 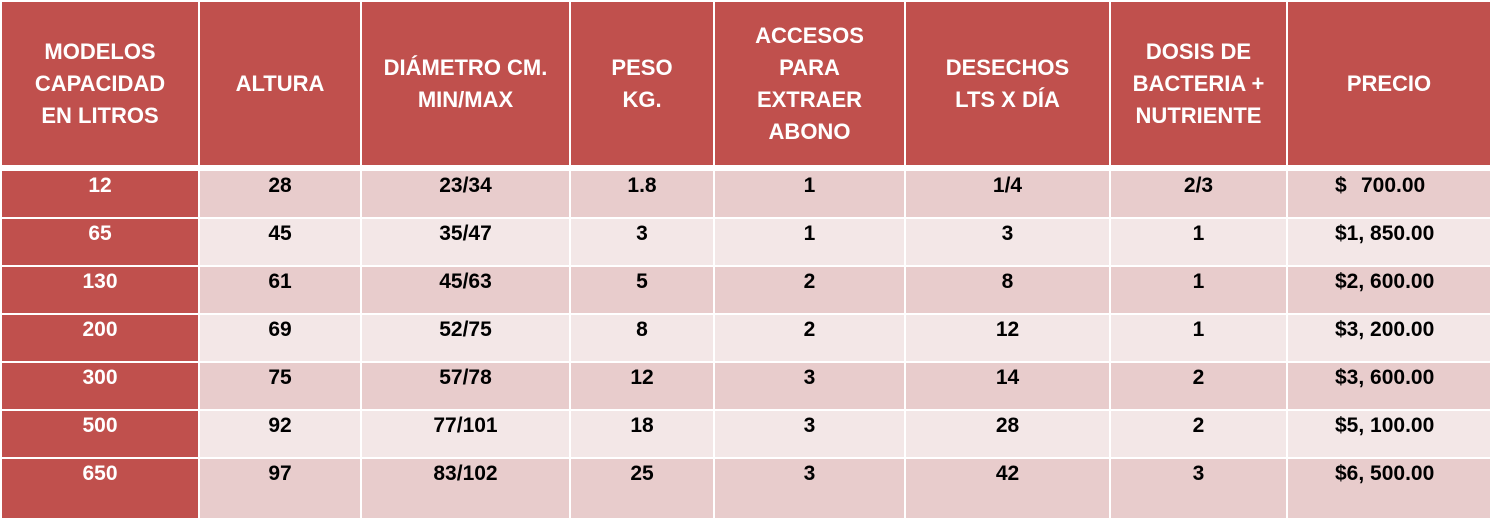 What do you see at coordinates (465, 488) in the screenshot?
I see `diametro-cell: 83/102` at bounding box center [465, 488].